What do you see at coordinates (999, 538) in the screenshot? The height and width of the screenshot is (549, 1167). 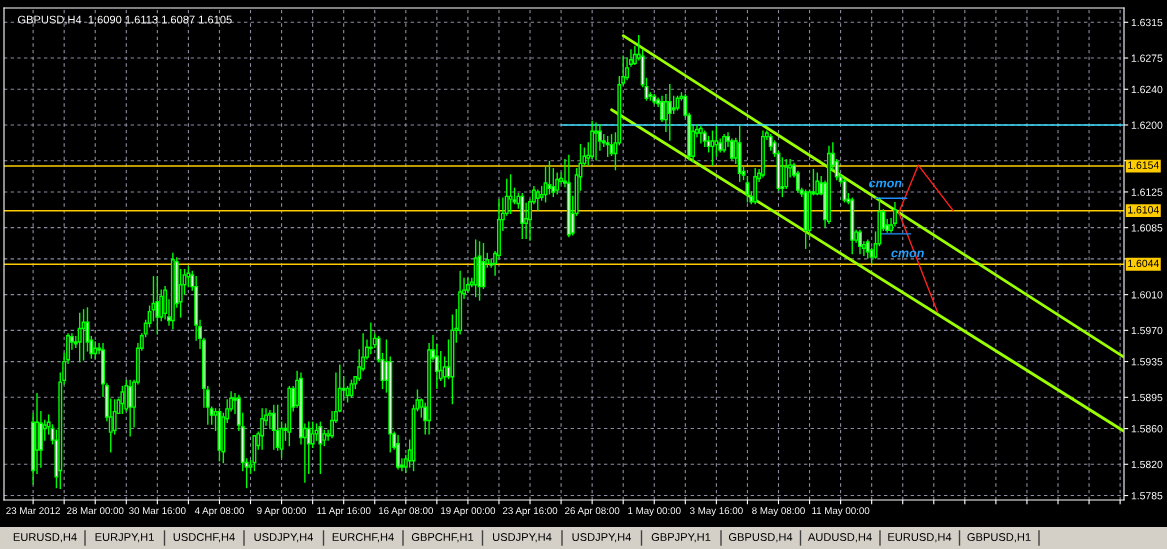 I see `text: GBPUSD,H1` at bounding box center [999, 538].